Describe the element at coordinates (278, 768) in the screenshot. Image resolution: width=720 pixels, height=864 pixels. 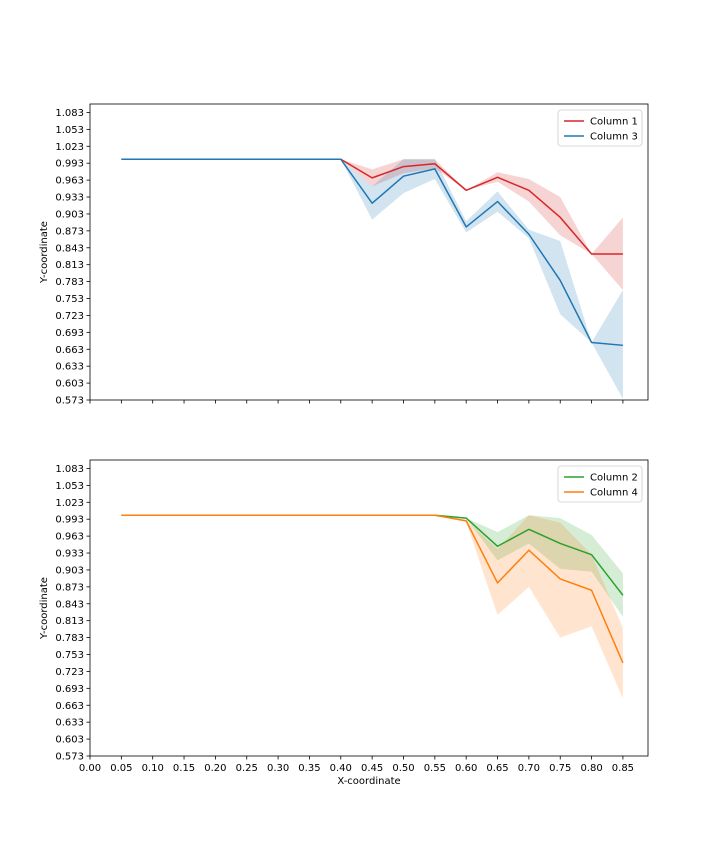
I see `x-tick-label: 0.30` at that location.